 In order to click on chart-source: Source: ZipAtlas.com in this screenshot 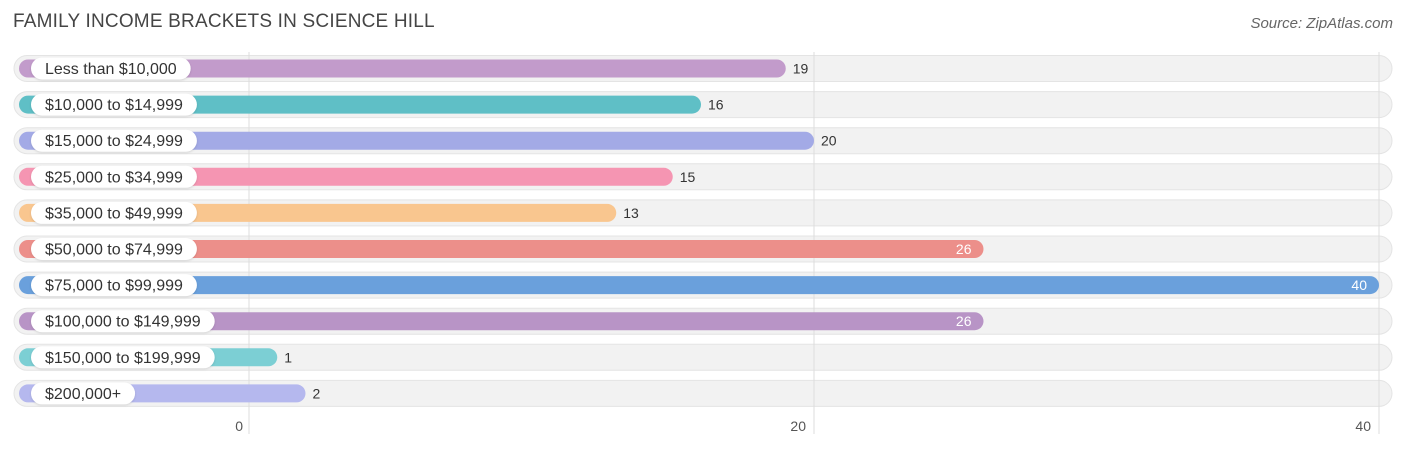, I will do `click(1321, 23)`.